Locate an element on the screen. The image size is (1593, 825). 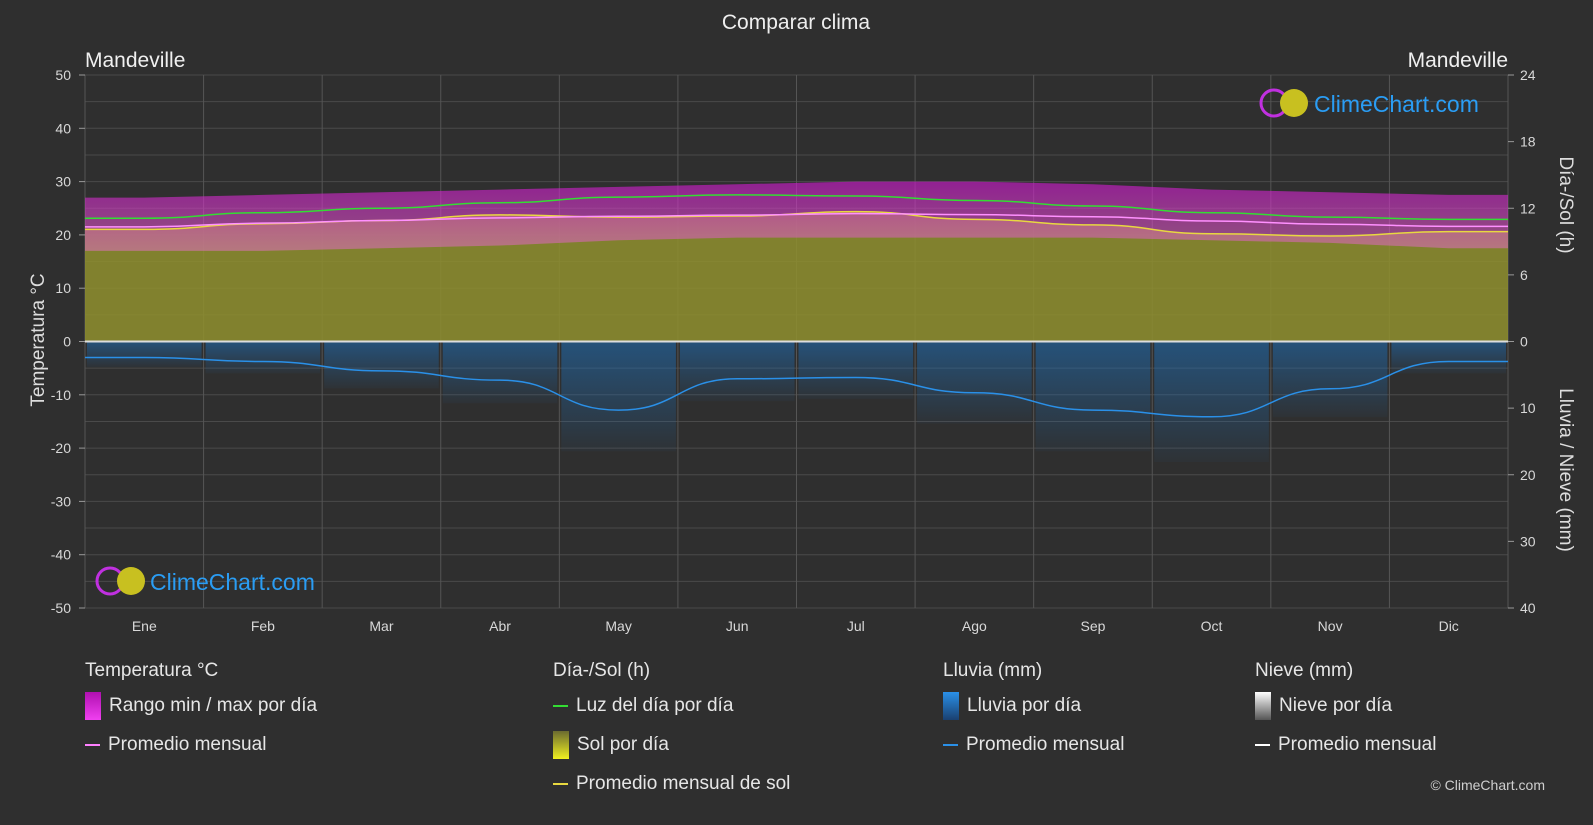
legend-temp-range-label: Rango min / max por día is located at coordinates (213, 705).